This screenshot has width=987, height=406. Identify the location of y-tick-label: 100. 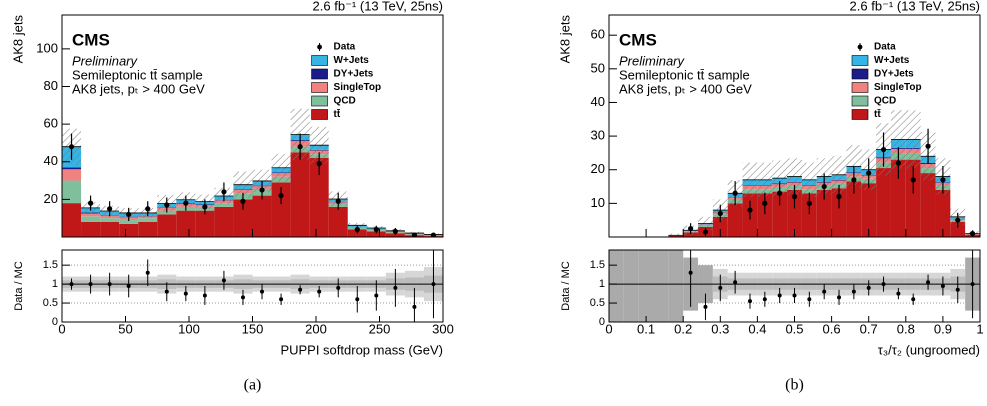
(47, 47).